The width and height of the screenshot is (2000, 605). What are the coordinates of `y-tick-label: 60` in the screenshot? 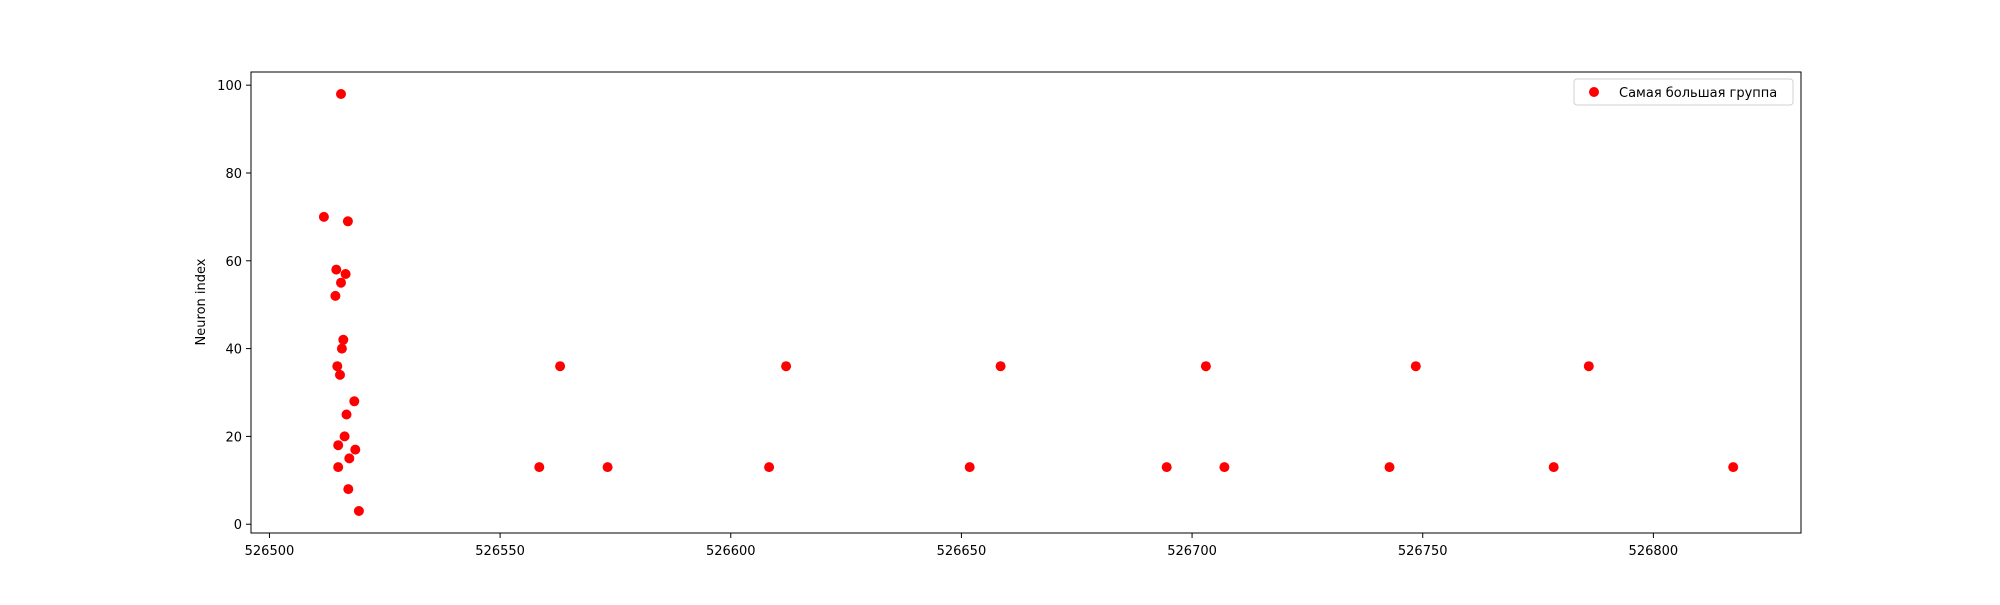 It's located at (233, 262).